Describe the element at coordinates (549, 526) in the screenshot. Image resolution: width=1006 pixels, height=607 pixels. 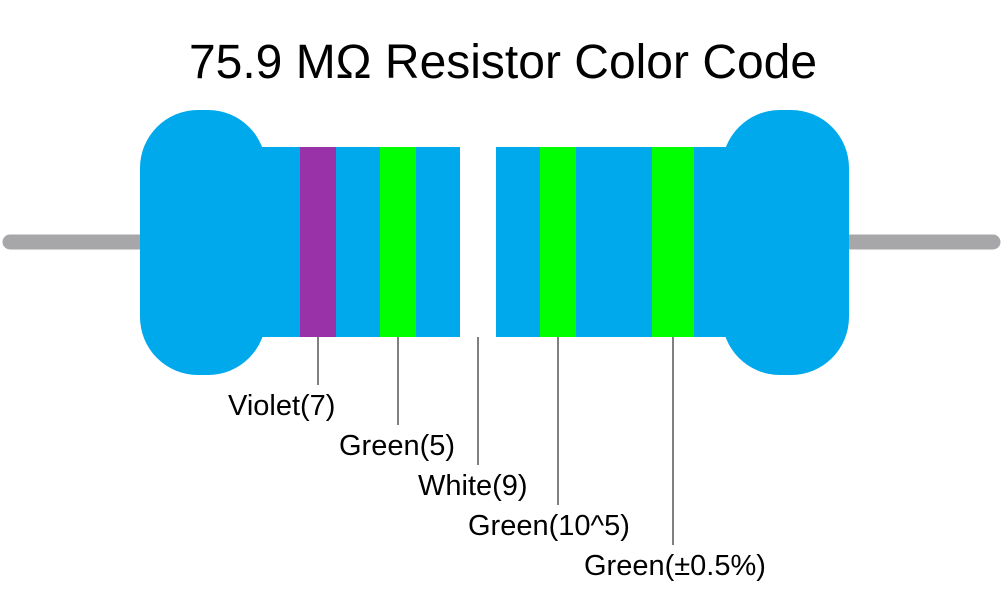
I see `band-label: Green(10^5)` at that location.